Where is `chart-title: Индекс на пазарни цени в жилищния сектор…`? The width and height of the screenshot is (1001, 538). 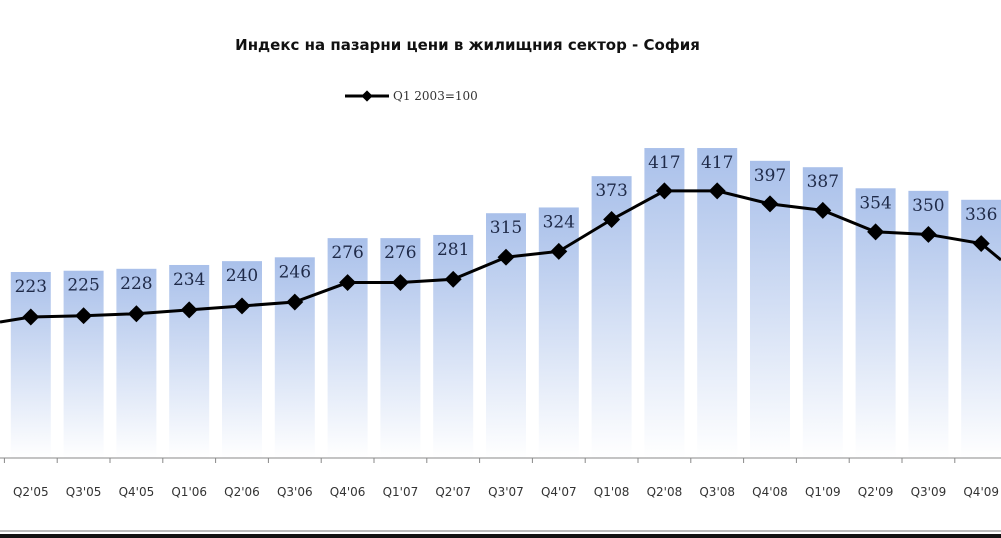
chart-title: Индекс на пазарни цени в жилищния сектор… is located at coordinates (467, 45).